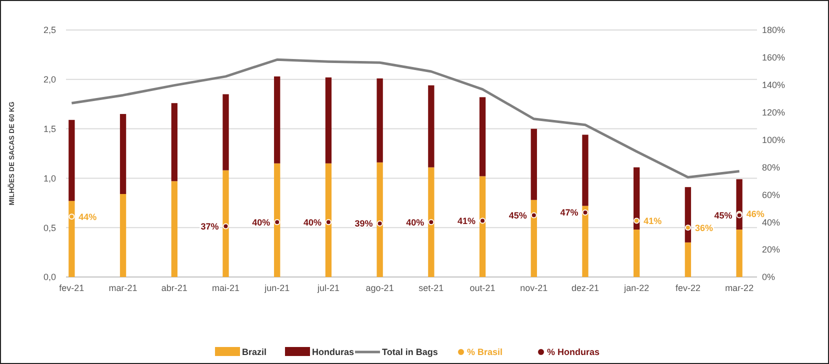 Image resolution: width=829 pixels, height=364 pixels. Describe the element at coordinates (49, 277) in the screenshot. I see `y-tick-label: 0,0` at that location.